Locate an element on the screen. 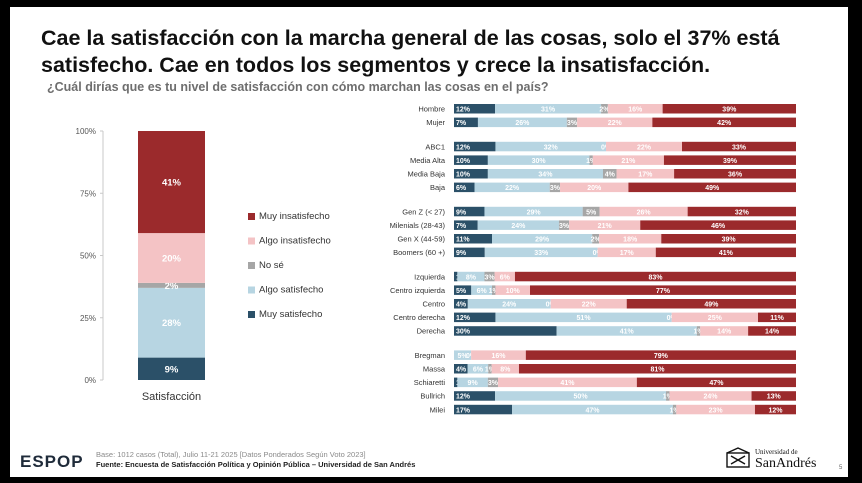  segment-data-label: 22% is located at coordinates (615, 123).